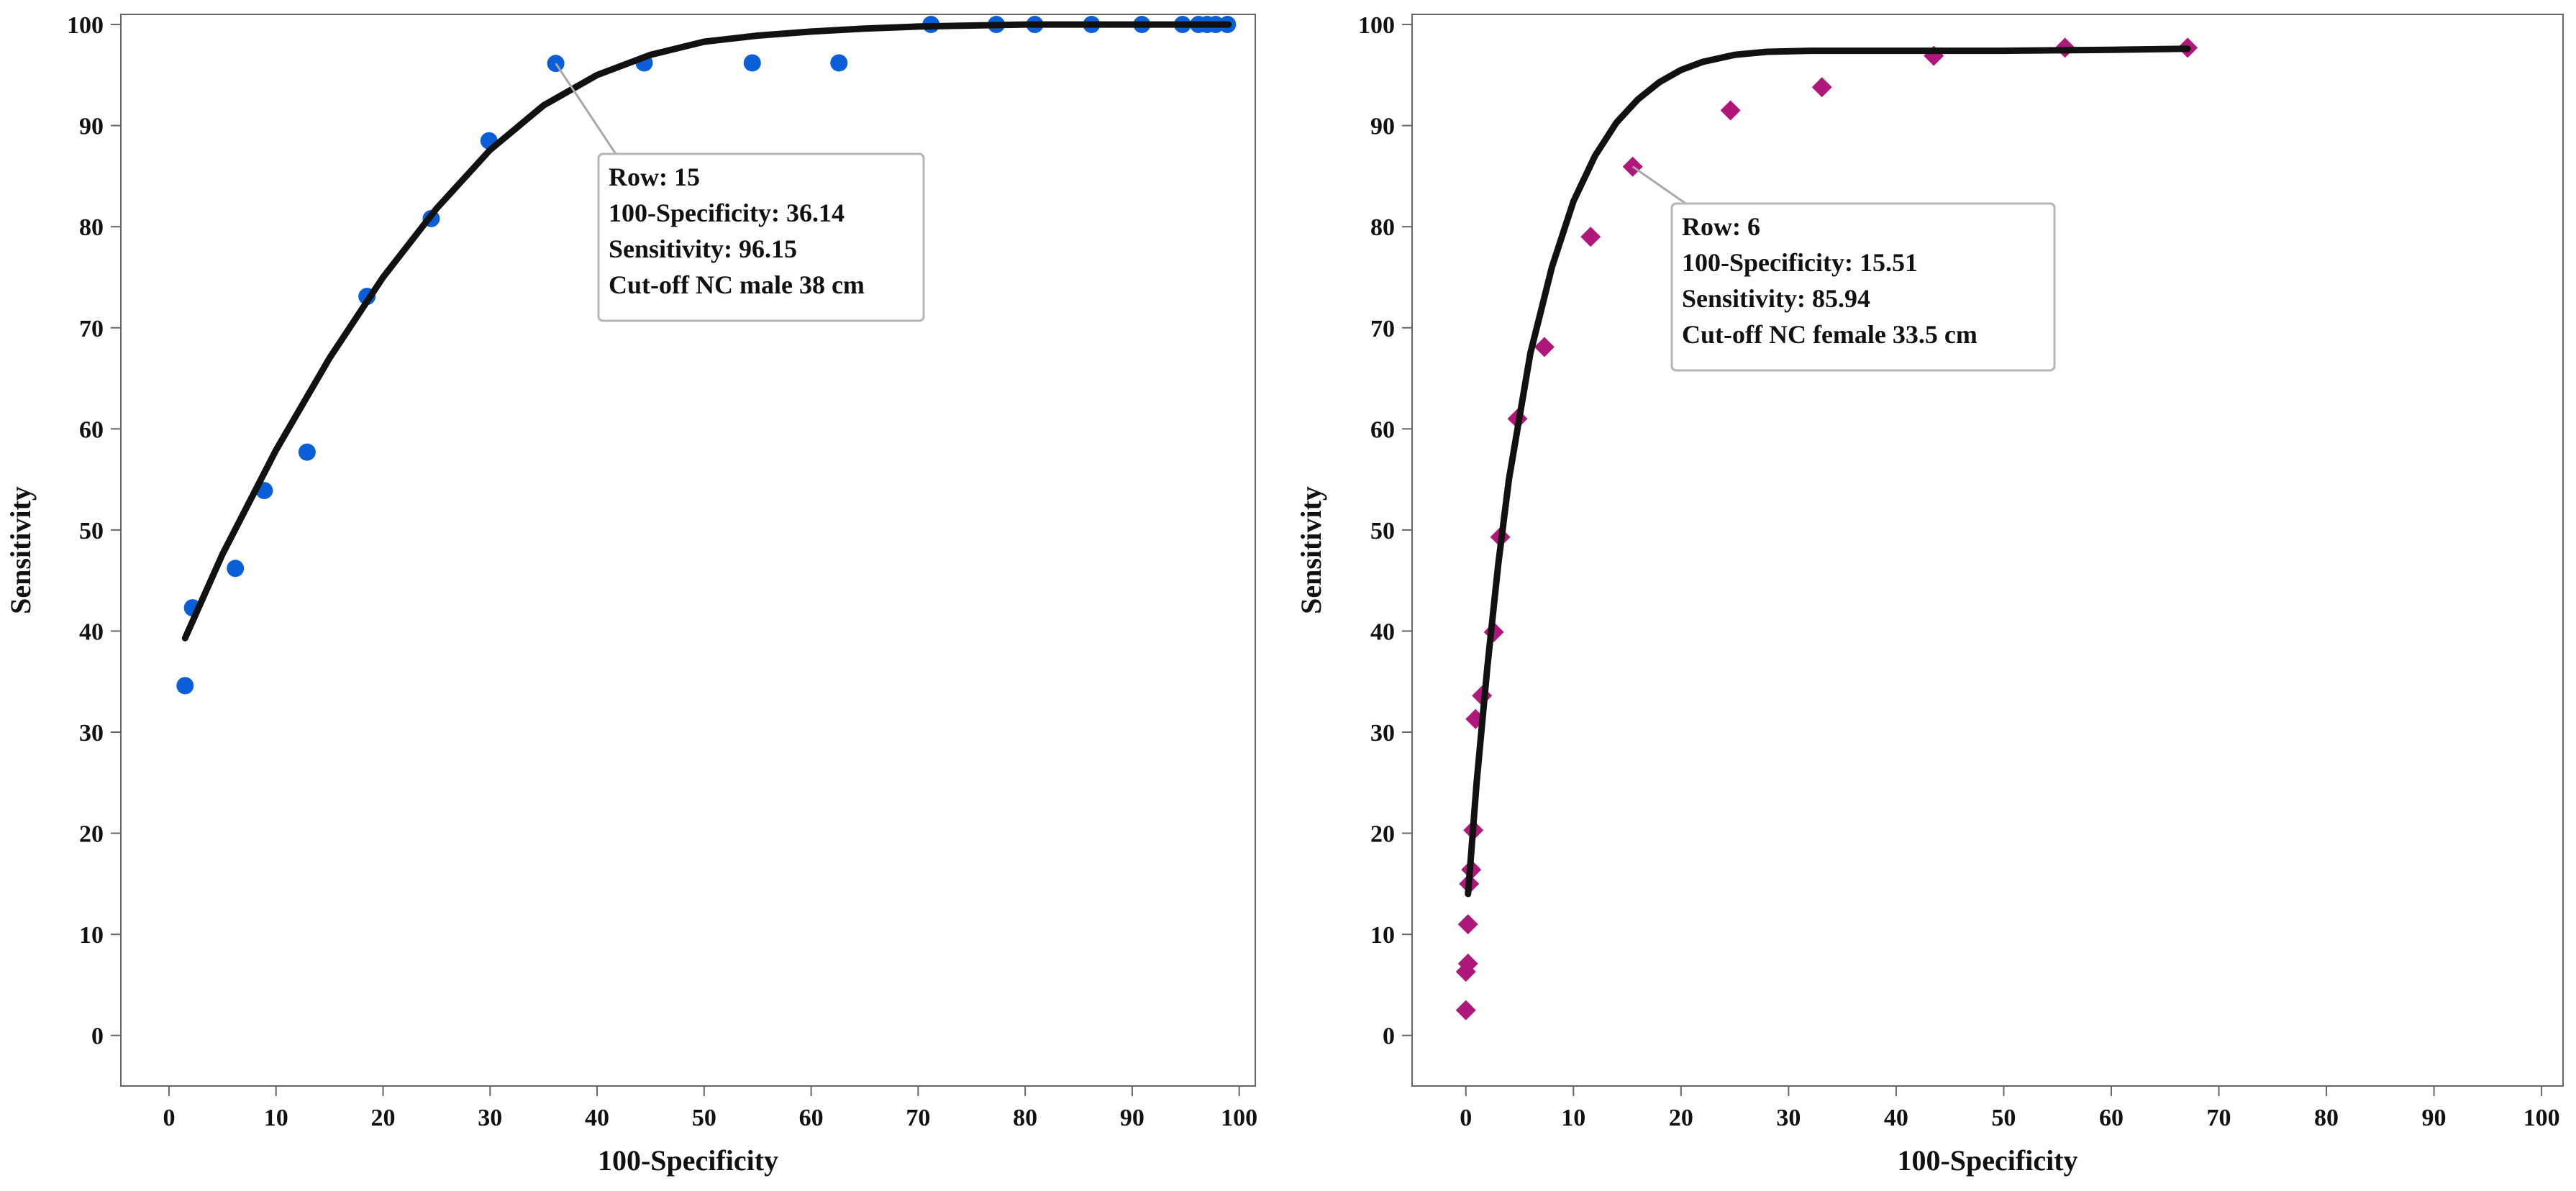 This screenshot has height=1191, width=2576. Describe the element at coordinates (1800, 262) in the screenshot. I see `annotation-line: 100-Specificity: 15.51` at that location.